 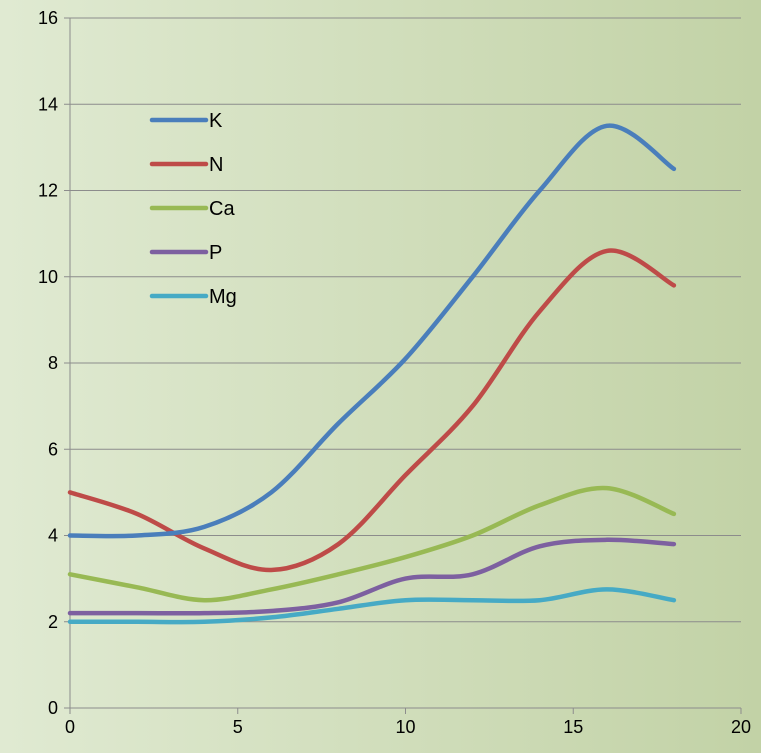 I want to click on series-line-ca, so click(x=372, y=544).